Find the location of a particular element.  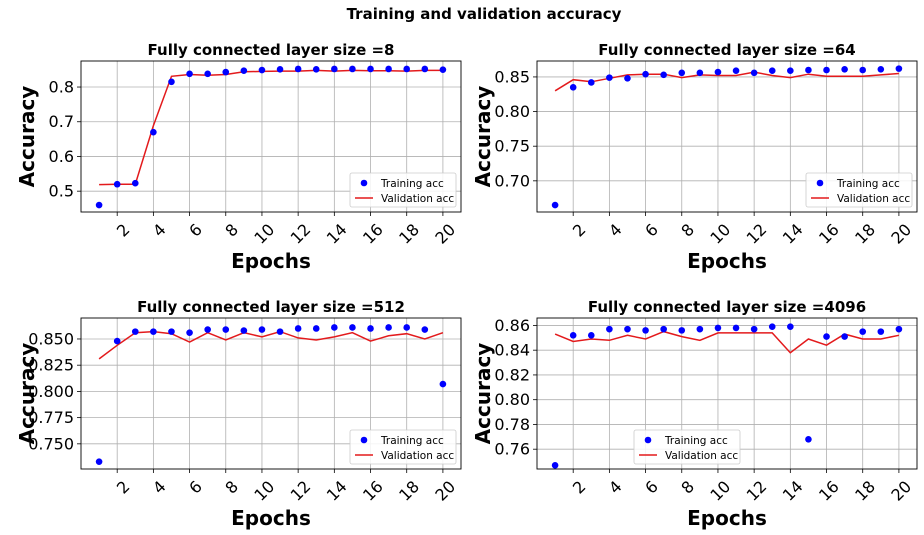

y-tick-label: 0.6 is located at coordinates (61, 156).